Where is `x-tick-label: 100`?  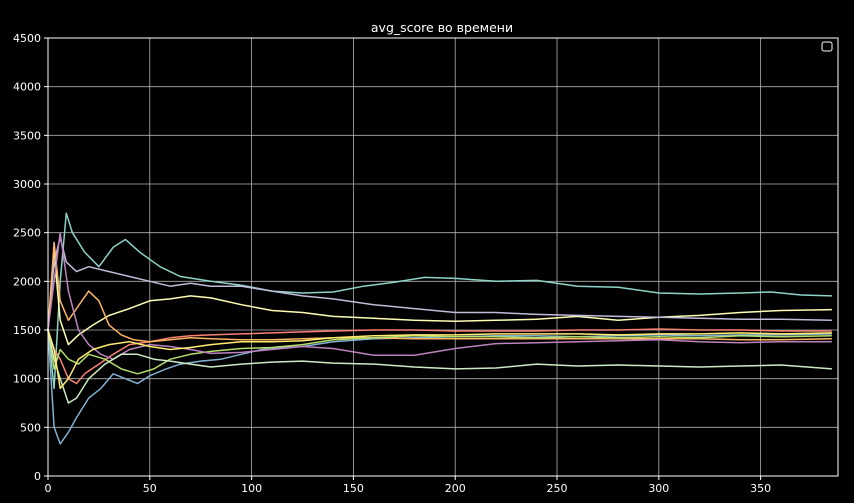 x-tick-label: 100 is located at coordinates (251, 488).